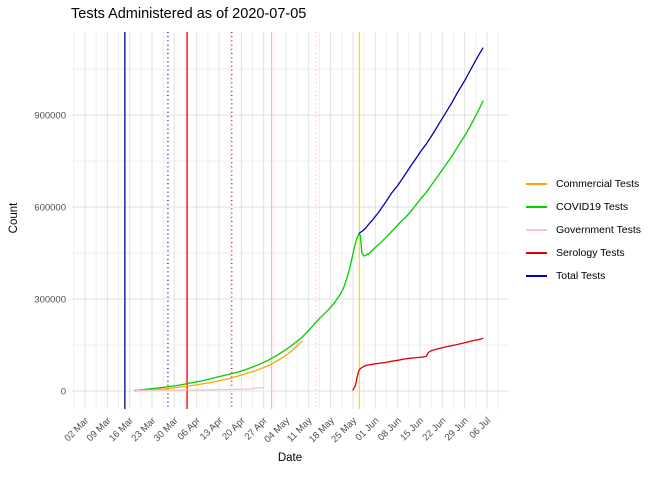 The image size is (672, 480). Describe the element at coordinates (480, 428) in the screenshot. I see `x-tick-label: 06 Jul` at that location.